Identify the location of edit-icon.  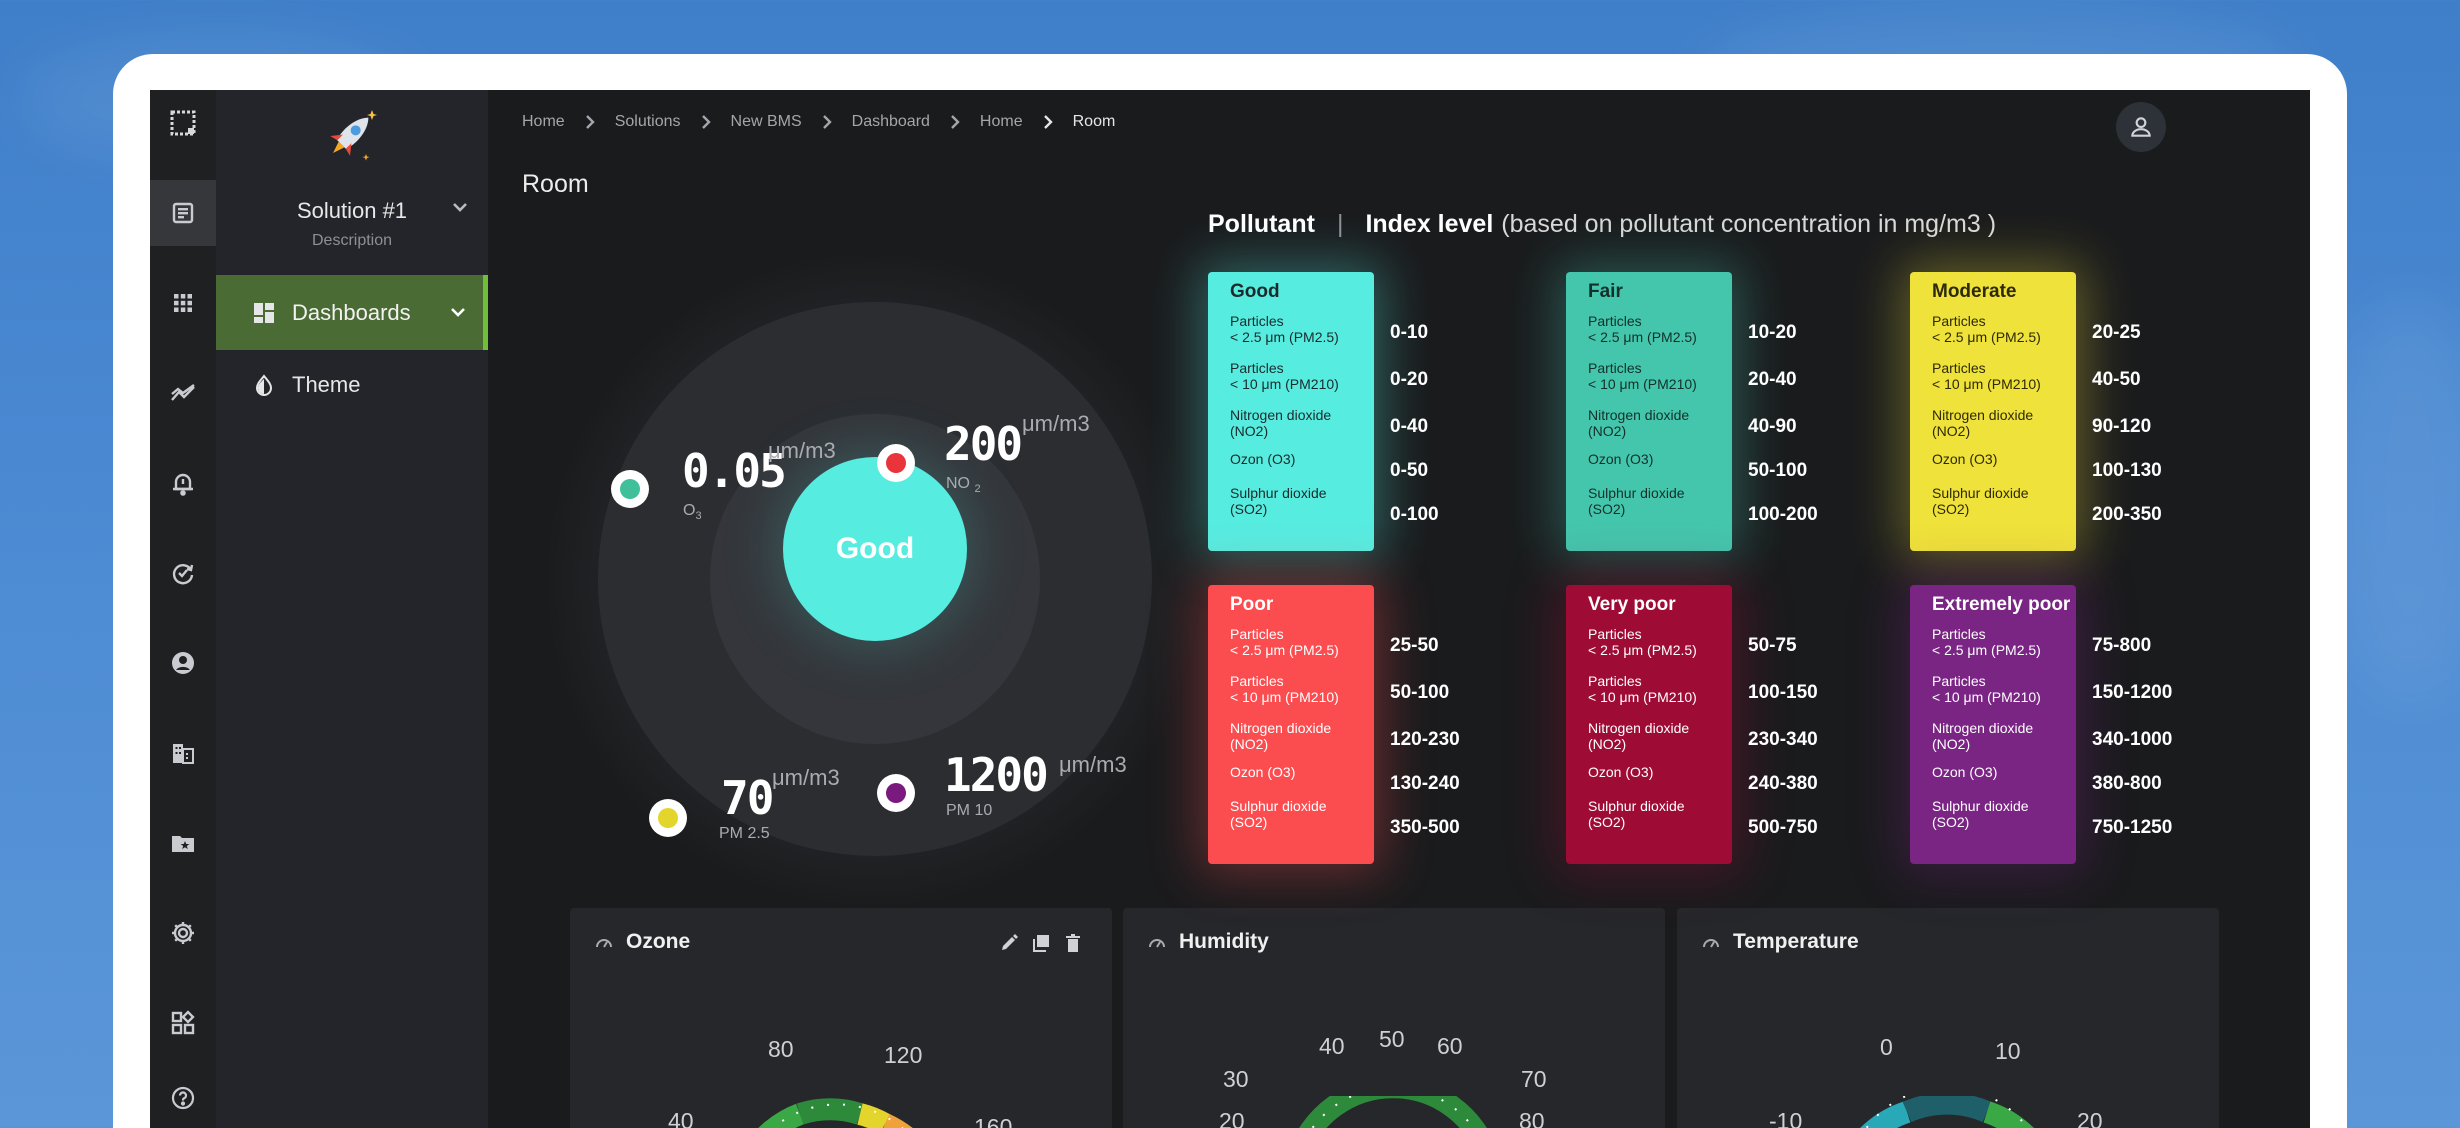
(1009, 943).